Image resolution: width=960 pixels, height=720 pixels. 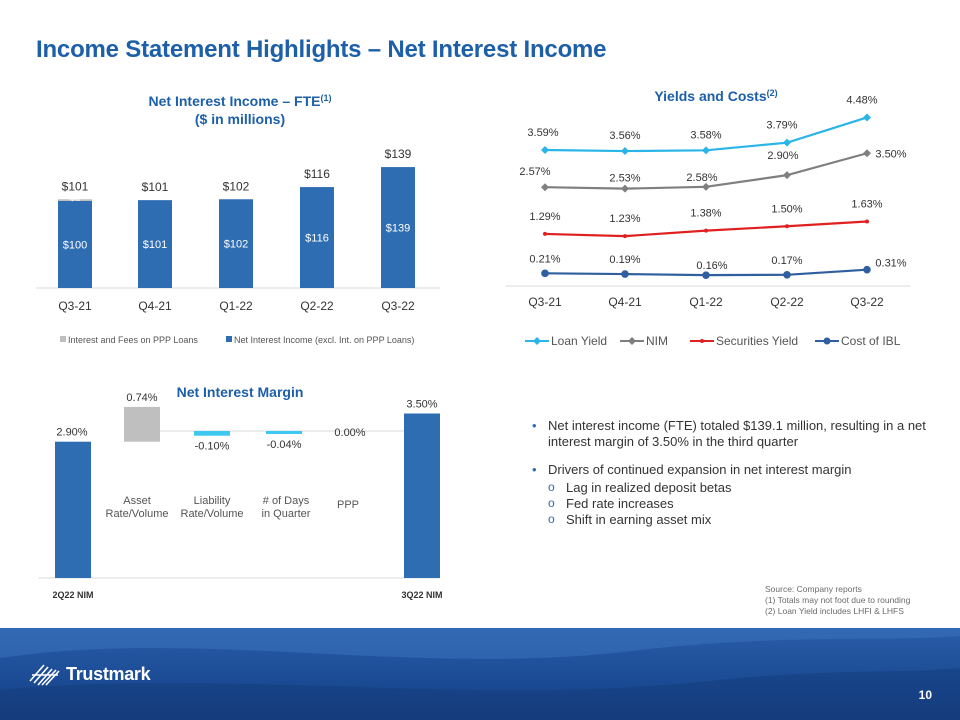 What do you see at coordinates (398, 229) in the screenshot?
I see `nii-value-label-4: $139` at bounding box center [398, 229].